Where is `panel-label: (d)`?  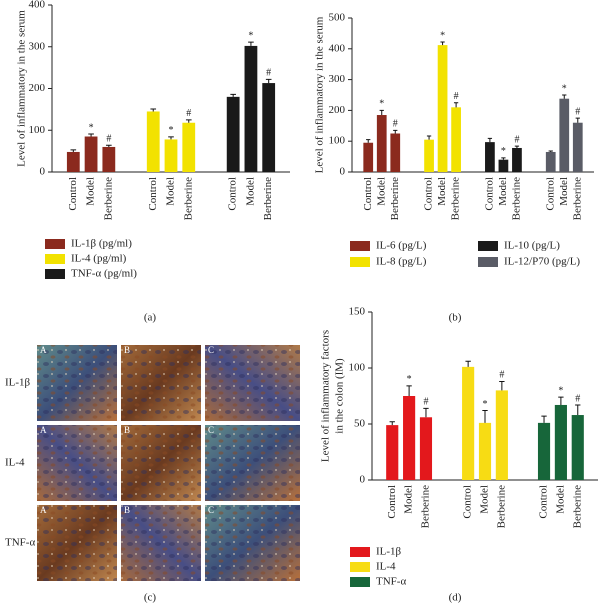
panel-label: (d) is located at coordinates (455, 598).